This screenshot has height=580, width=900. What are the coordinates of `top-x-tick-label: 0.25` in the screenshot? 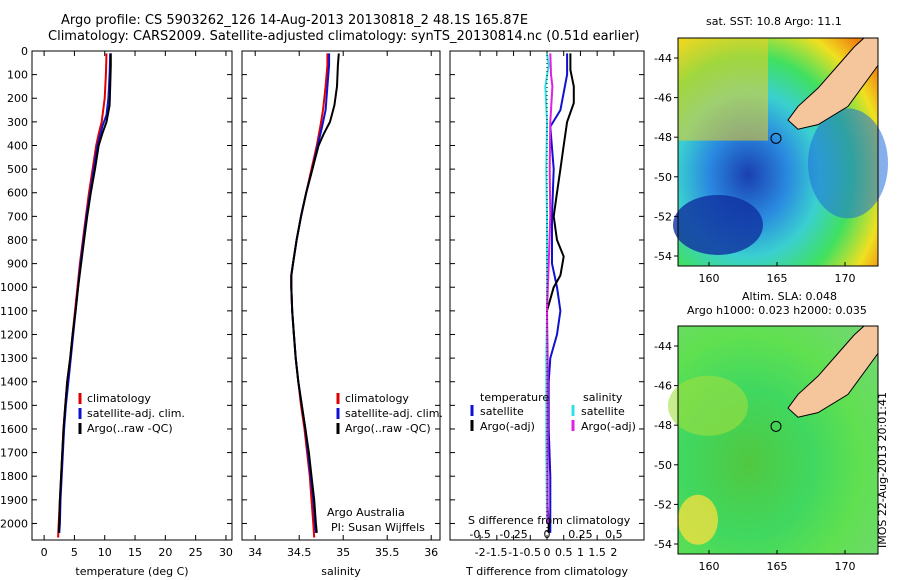 It's located at (580, 534).